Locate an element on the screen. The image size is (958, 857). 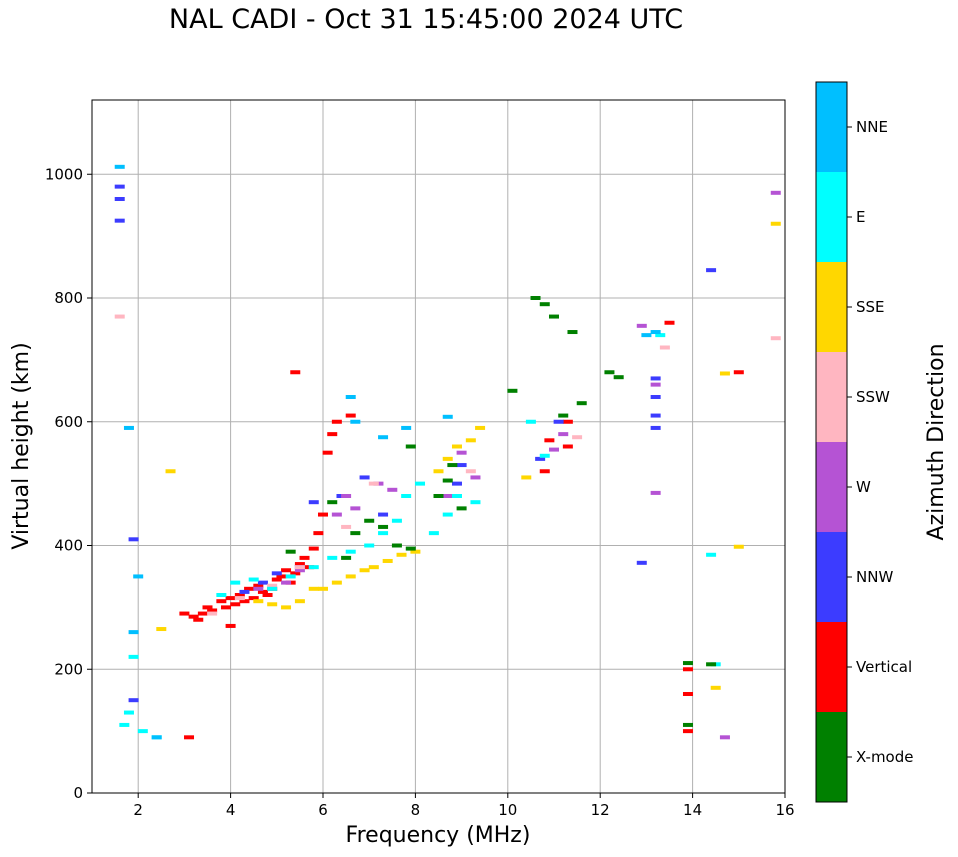
x-tick-label: 2 is located at coordinates (138, 810).